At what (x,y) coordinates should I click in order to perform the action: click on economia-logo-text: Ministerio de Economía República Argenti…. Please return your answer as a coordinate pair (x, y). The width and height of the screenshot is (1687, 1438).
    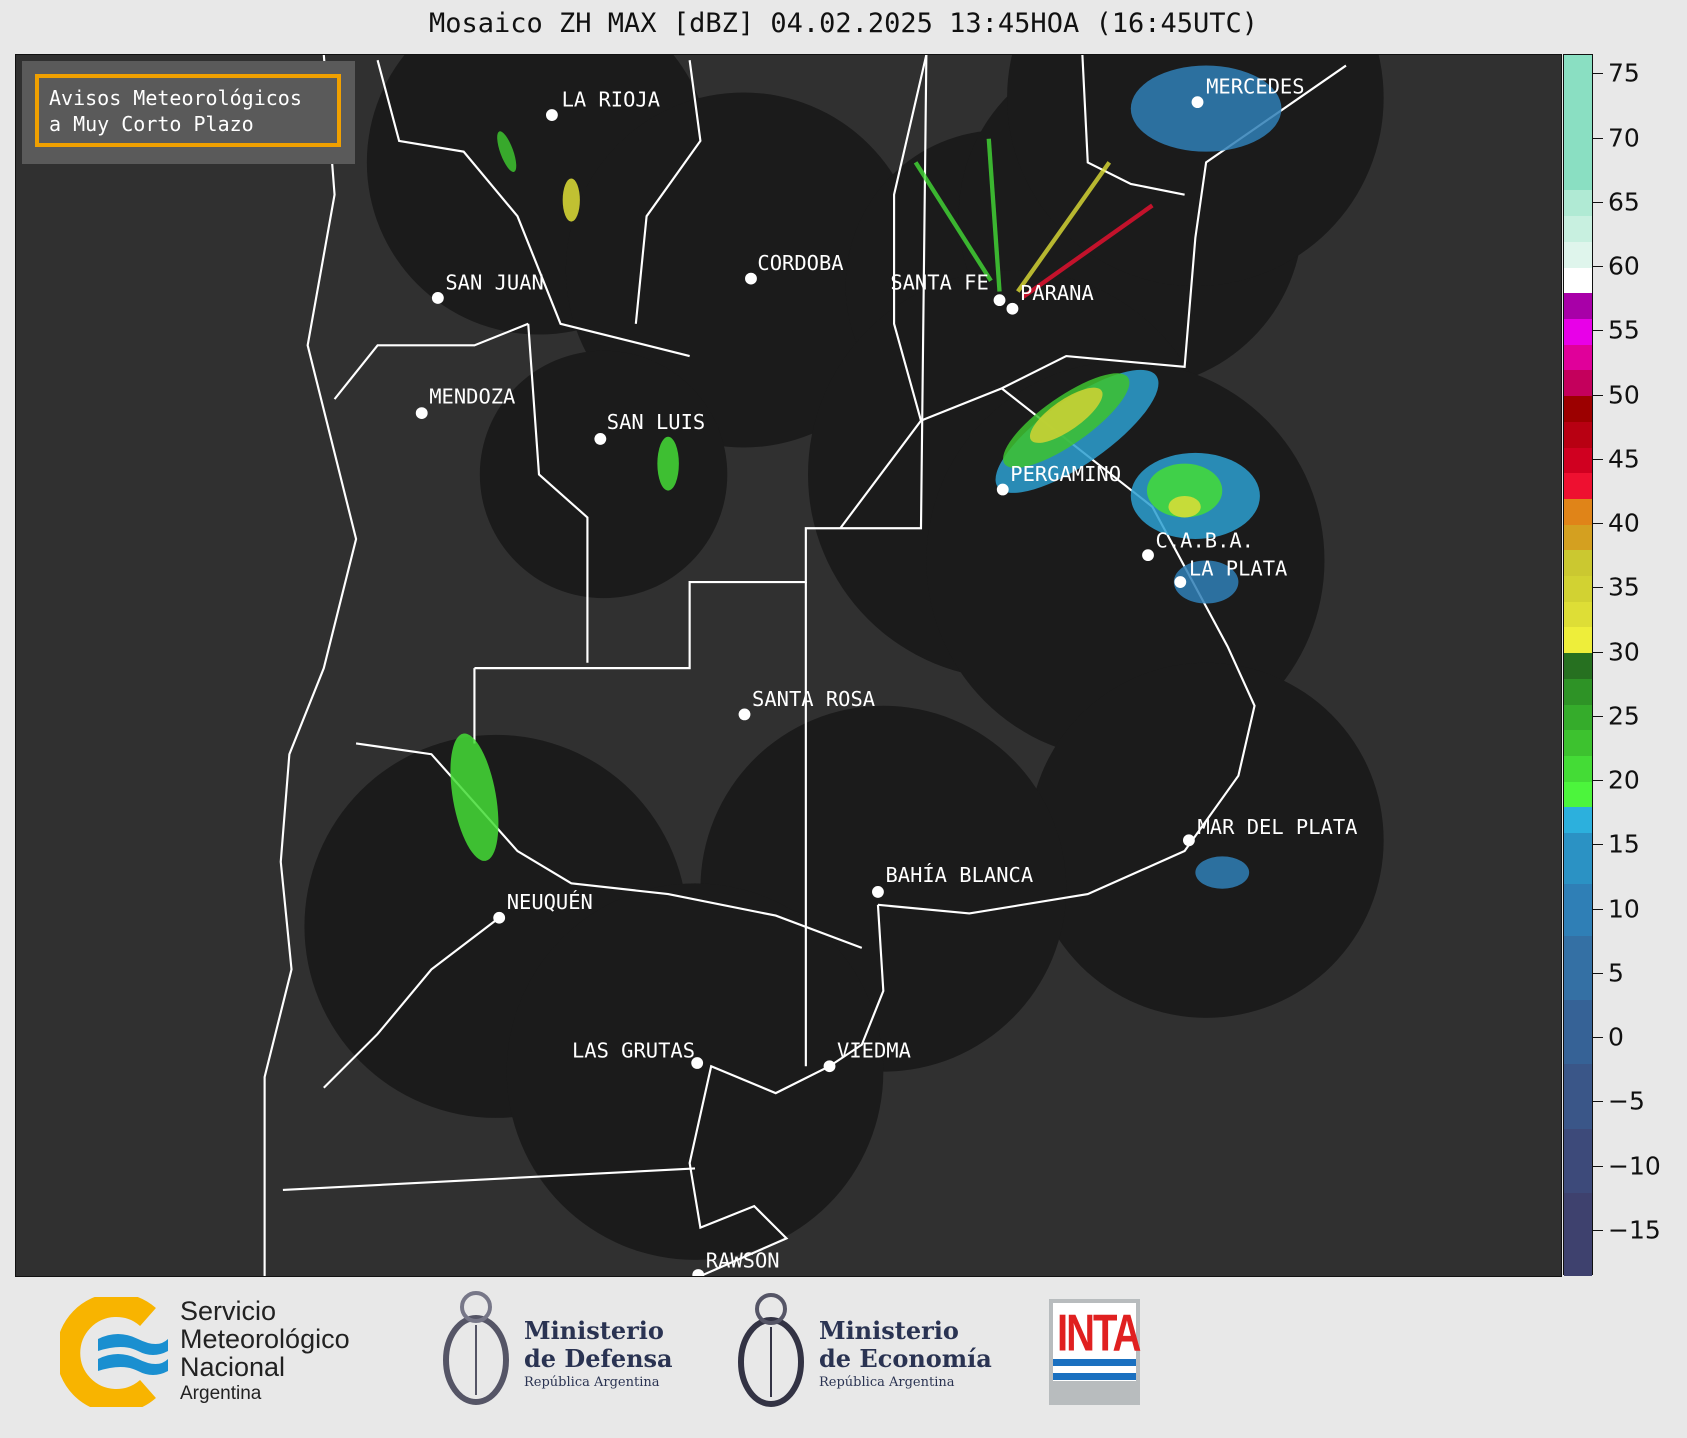
    Looking at the image, I should click on (905, 1355).